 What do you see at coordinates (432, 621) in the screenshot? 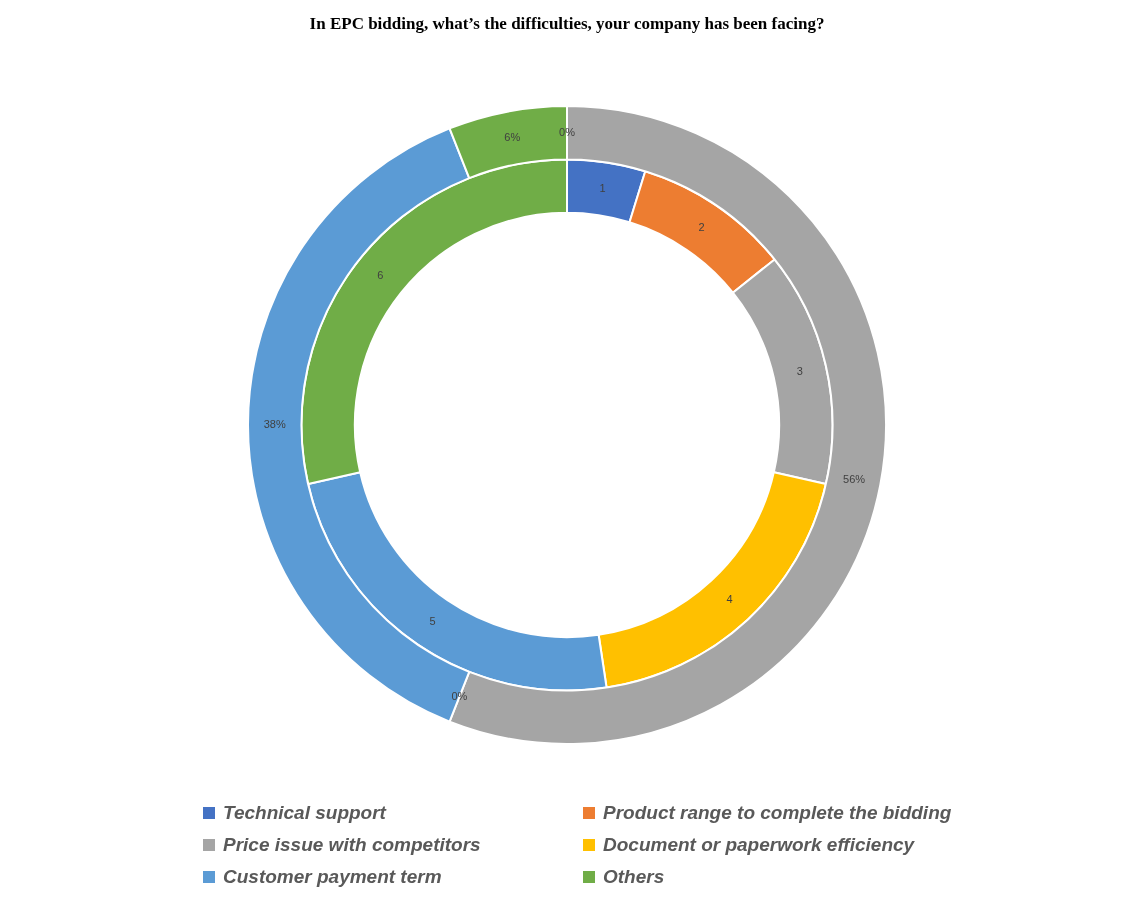
I see `data-label: 5` at bounding box center [432, 621].